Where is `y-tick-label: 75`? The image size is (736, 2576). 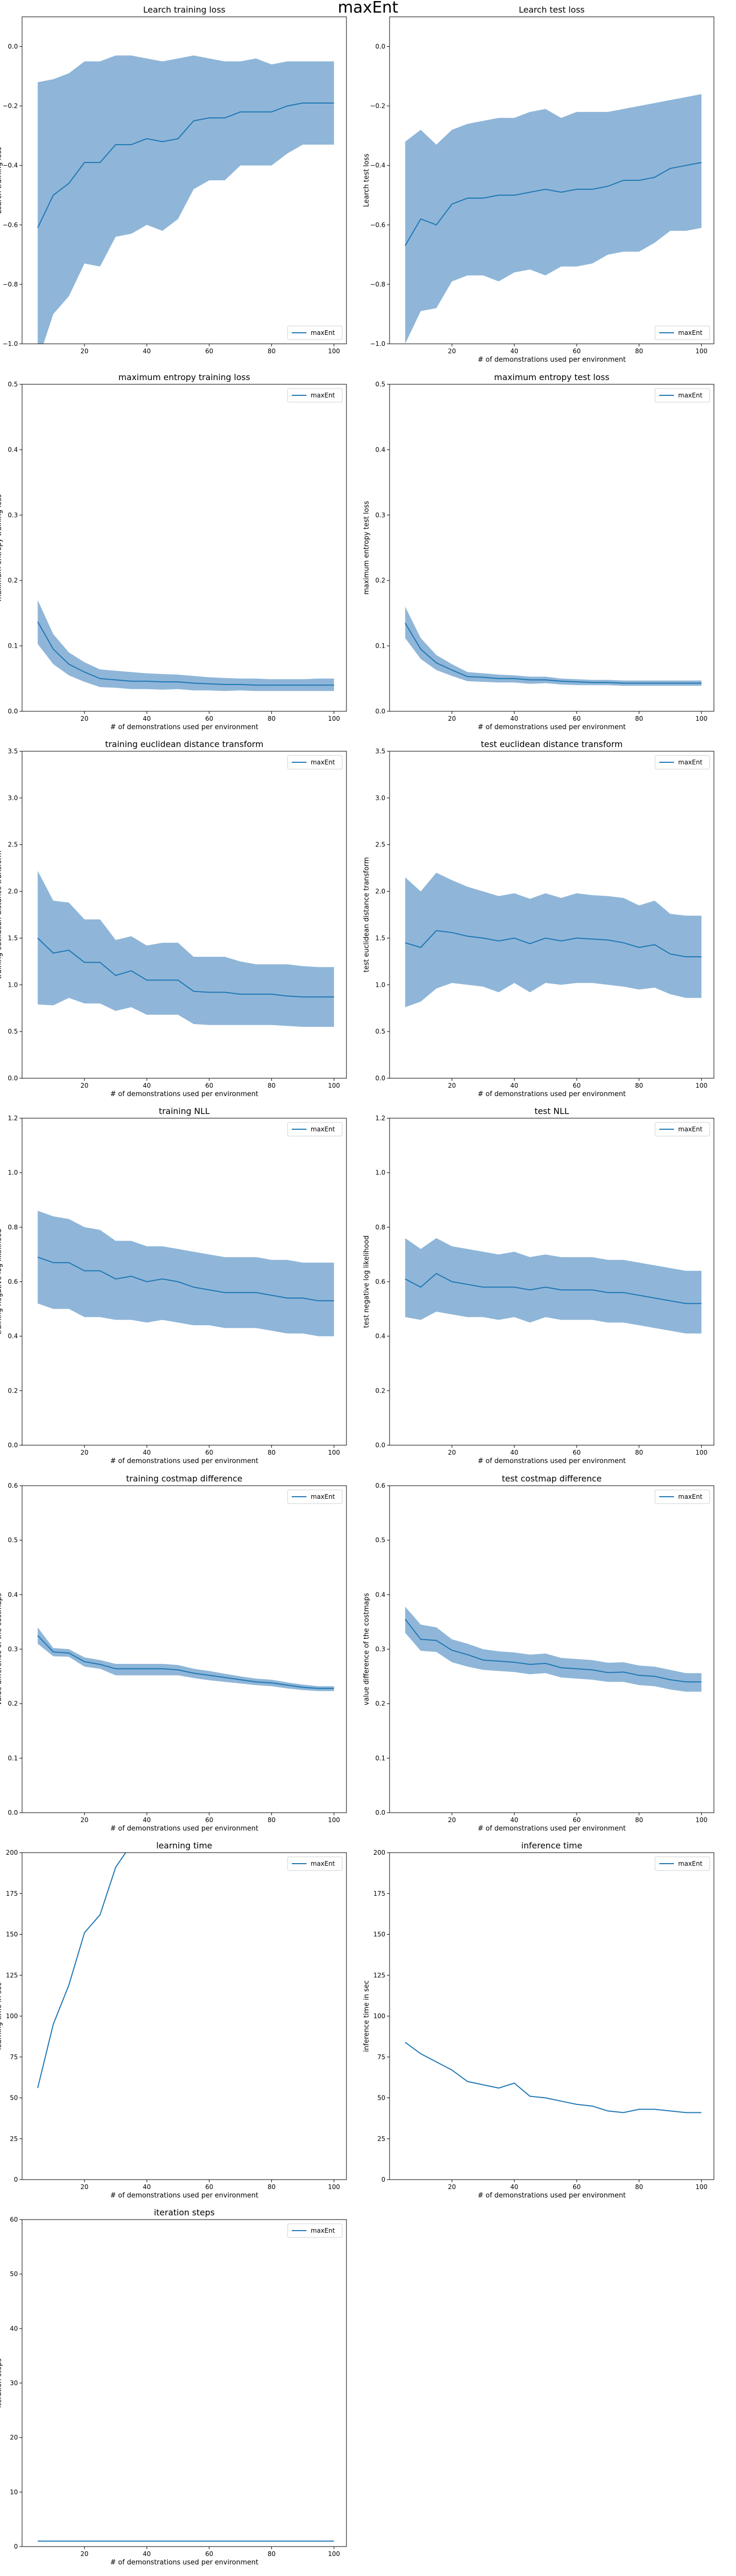 y-tick-label: 75 is located at coordinates (381, 2057).